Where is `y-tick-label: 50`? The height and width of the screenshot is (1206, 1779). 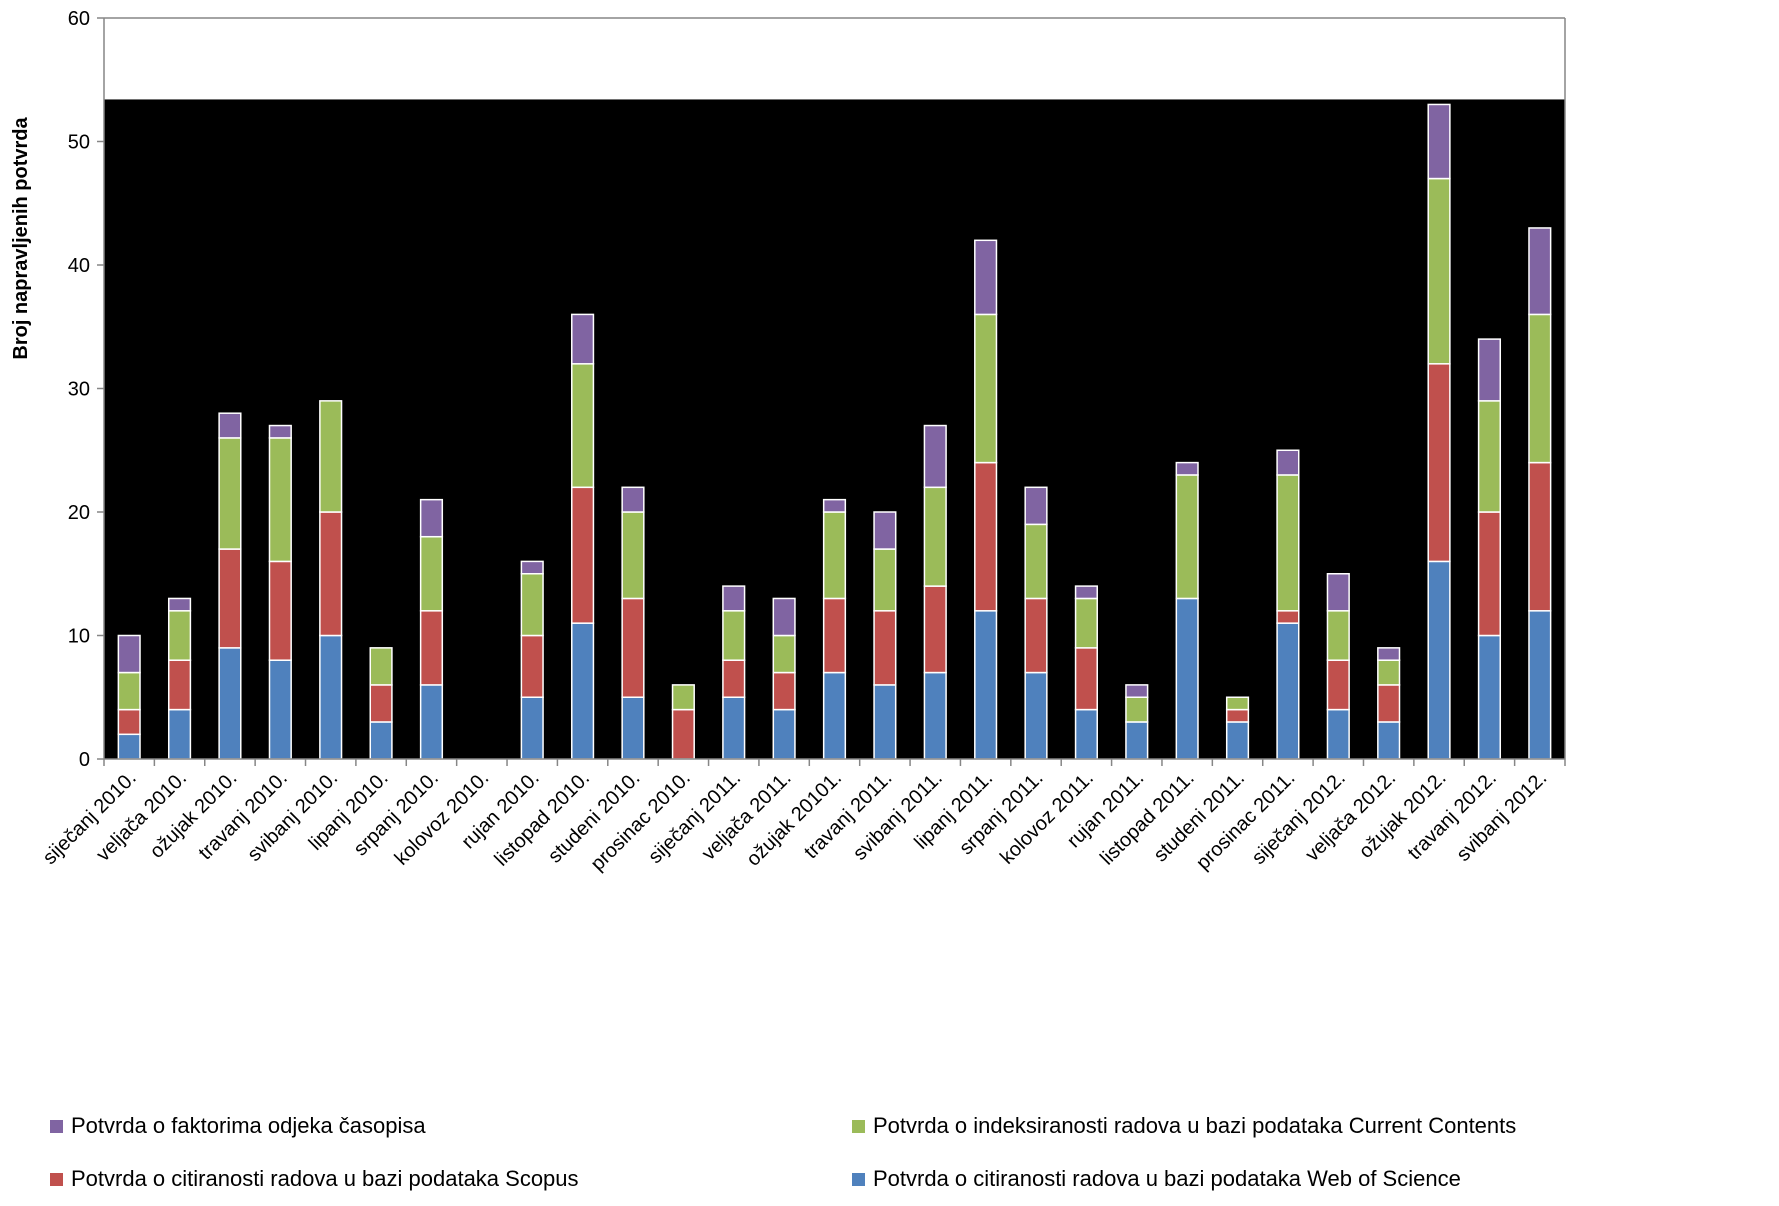 y-tick-label: 50 is located at coordinates (79, 143).